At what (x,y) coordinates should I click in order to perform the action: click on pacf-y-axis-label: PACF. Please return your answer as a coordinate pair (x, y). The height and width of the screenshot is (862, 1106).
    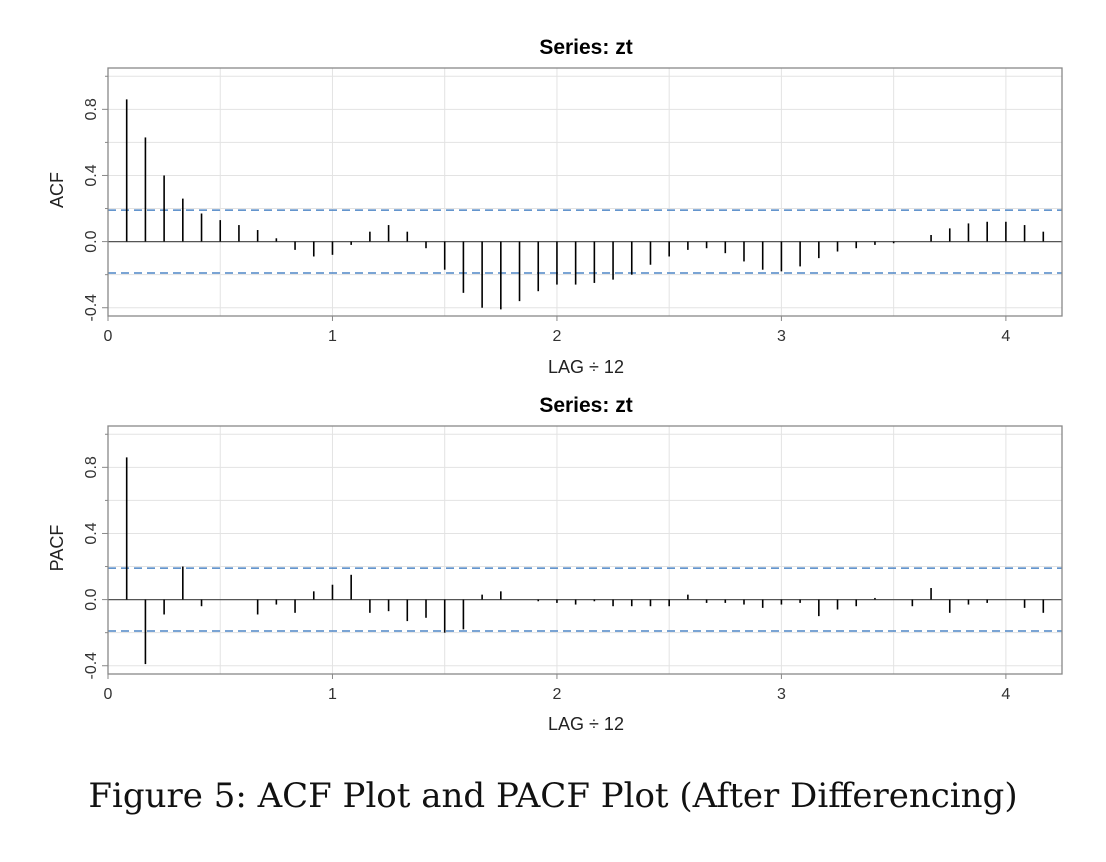
    Looking at the image, I should click on (57, 548).